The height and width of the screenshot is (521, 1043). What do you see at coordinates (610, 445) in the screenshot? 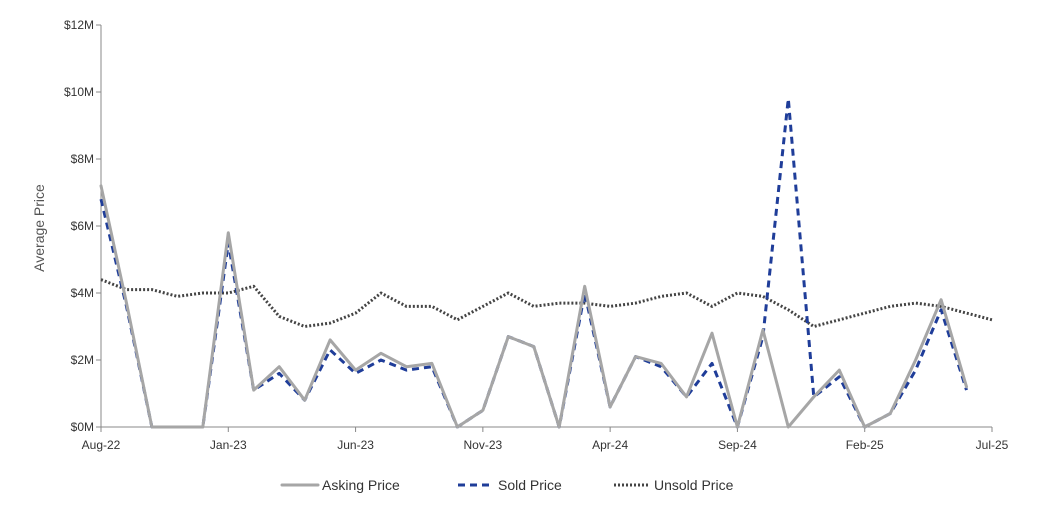
I see `x-tick-label: Apr-24` at bounding box center [610, 445].